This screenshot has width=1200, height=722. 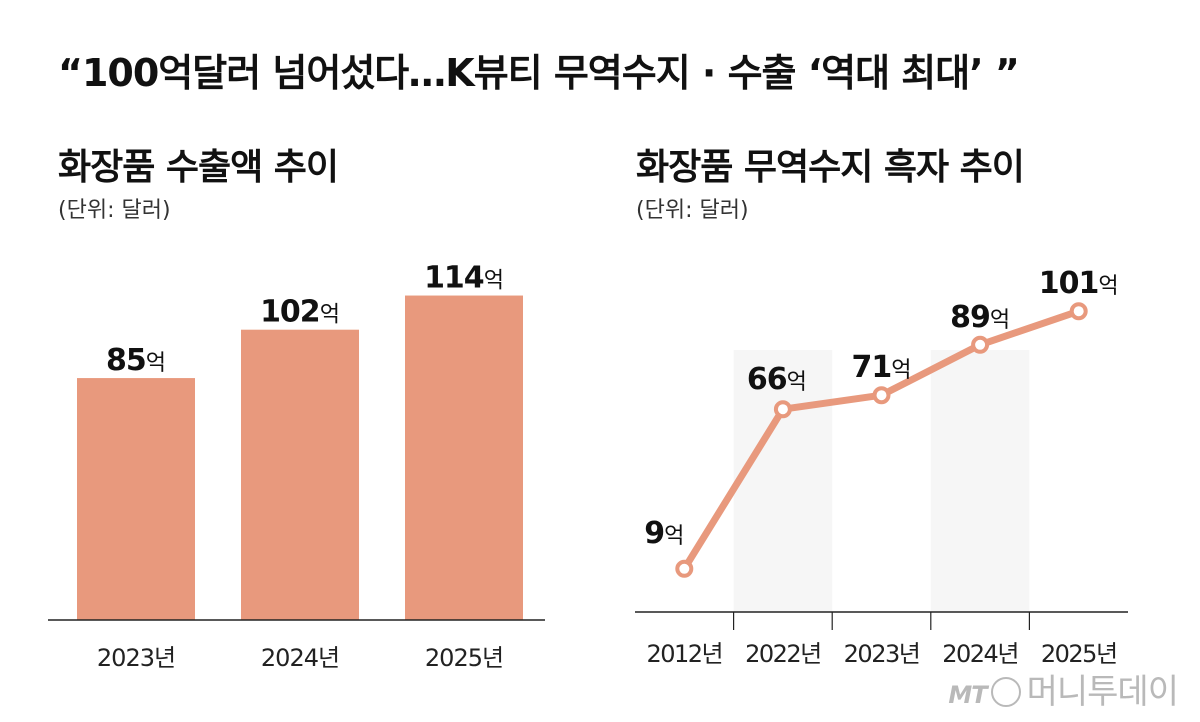 What do you see at coordinates (967, 695) in the screenshot?
I see `watermark-mark: MT` at bounding box center [967, 695].